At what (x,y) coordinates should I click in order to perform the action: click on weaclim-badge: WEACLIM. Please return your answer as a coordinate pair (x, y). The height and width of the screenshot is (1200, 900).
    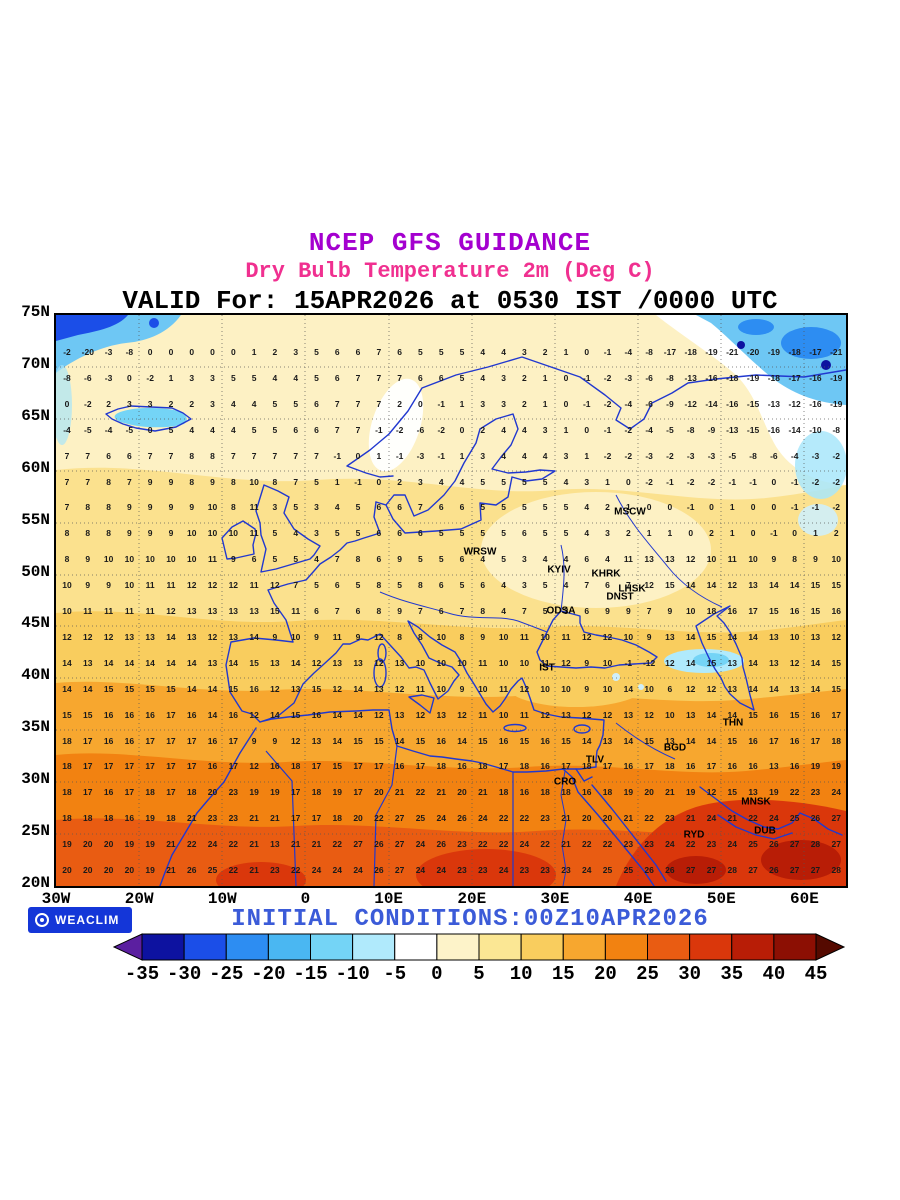
    Looking at the image, I should click on (80, 920).